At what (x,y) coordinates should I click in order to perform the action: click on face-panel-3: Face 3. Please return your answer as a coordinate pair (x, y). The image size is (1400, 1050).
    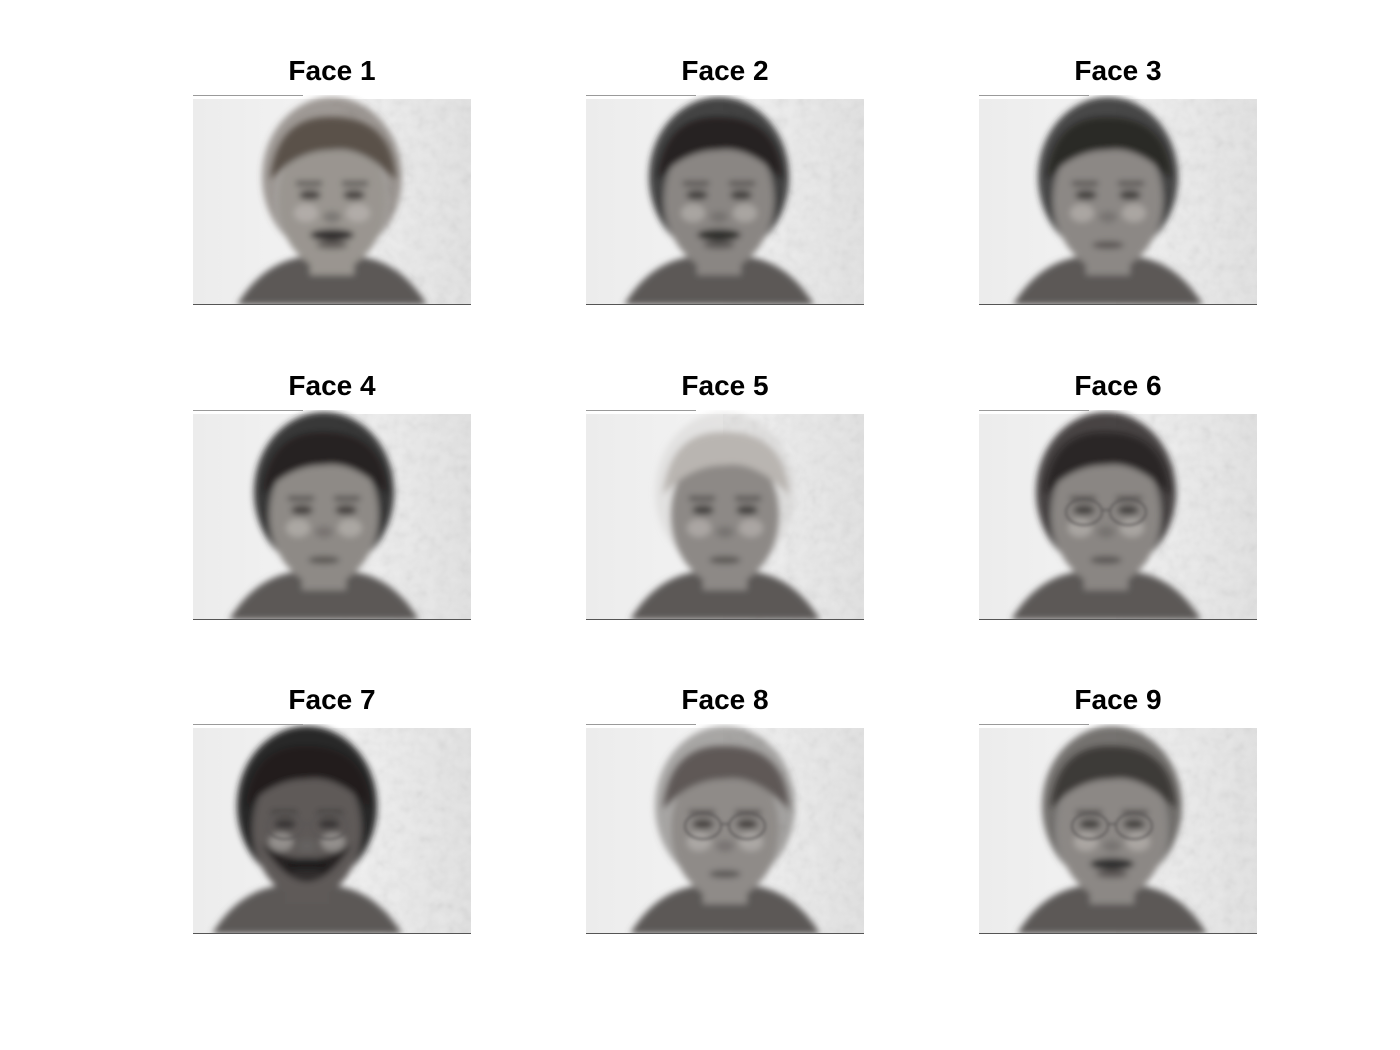
    Looking at the image, I should click on (1118, 180).